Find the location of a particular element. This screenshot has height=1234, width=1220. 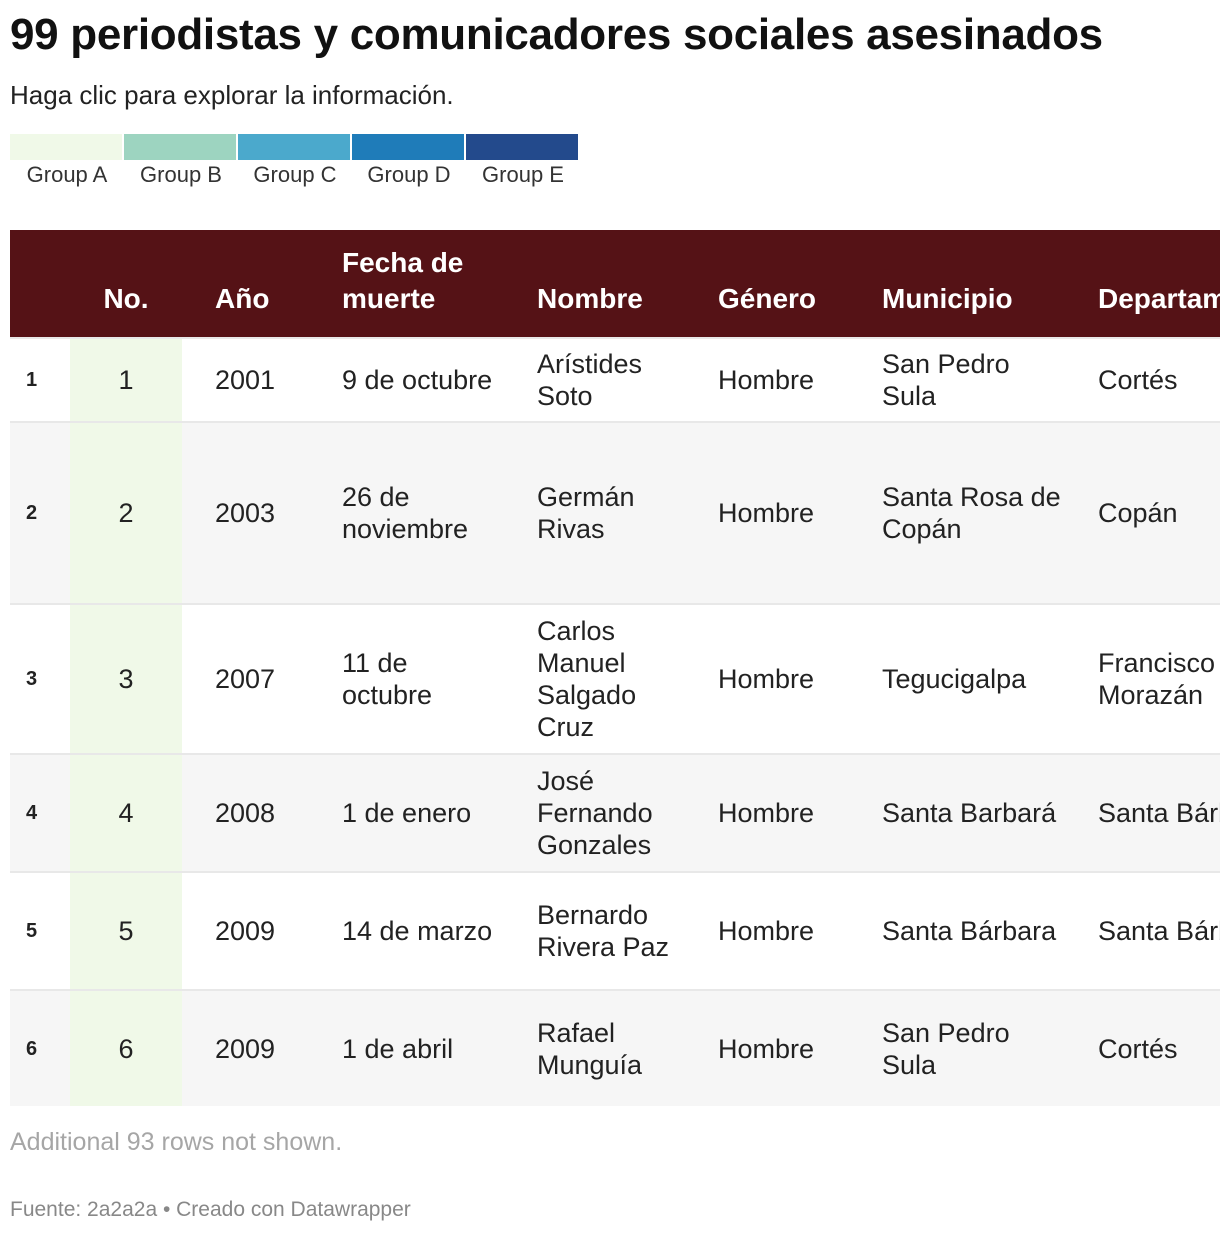

row-index: 5 is located at coordinates (40, 930).